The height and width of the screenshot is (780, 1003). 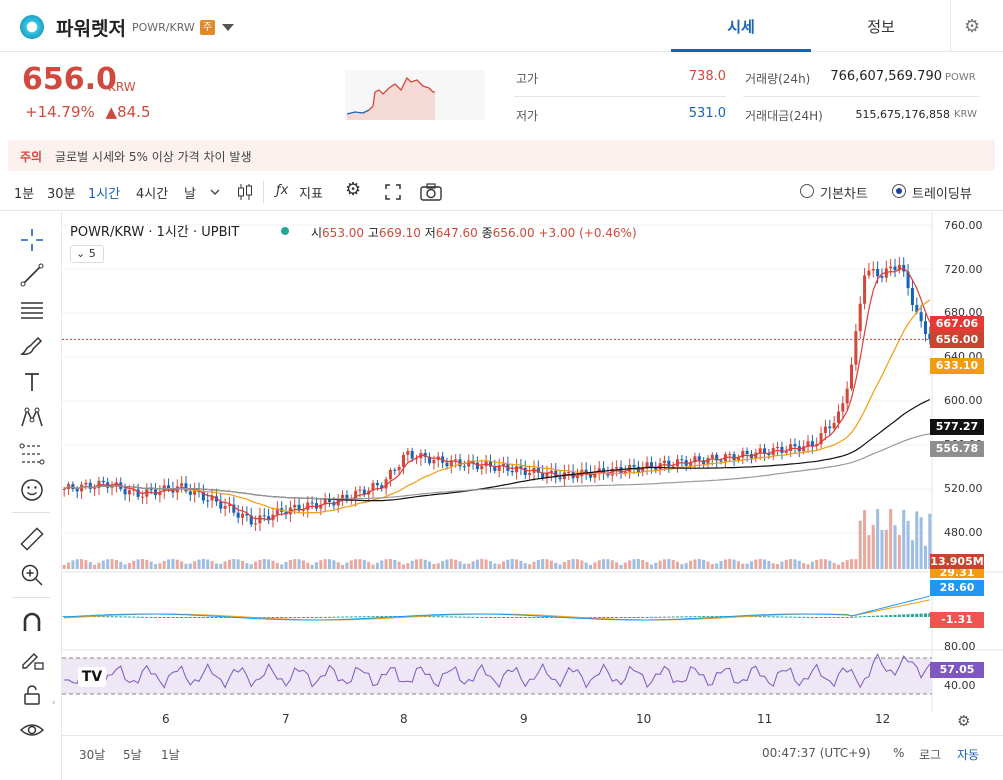 What do you see at coordinates (899, 191) in the screenshot?
I see `radio-tradingview` at bounding box center [899, 191].